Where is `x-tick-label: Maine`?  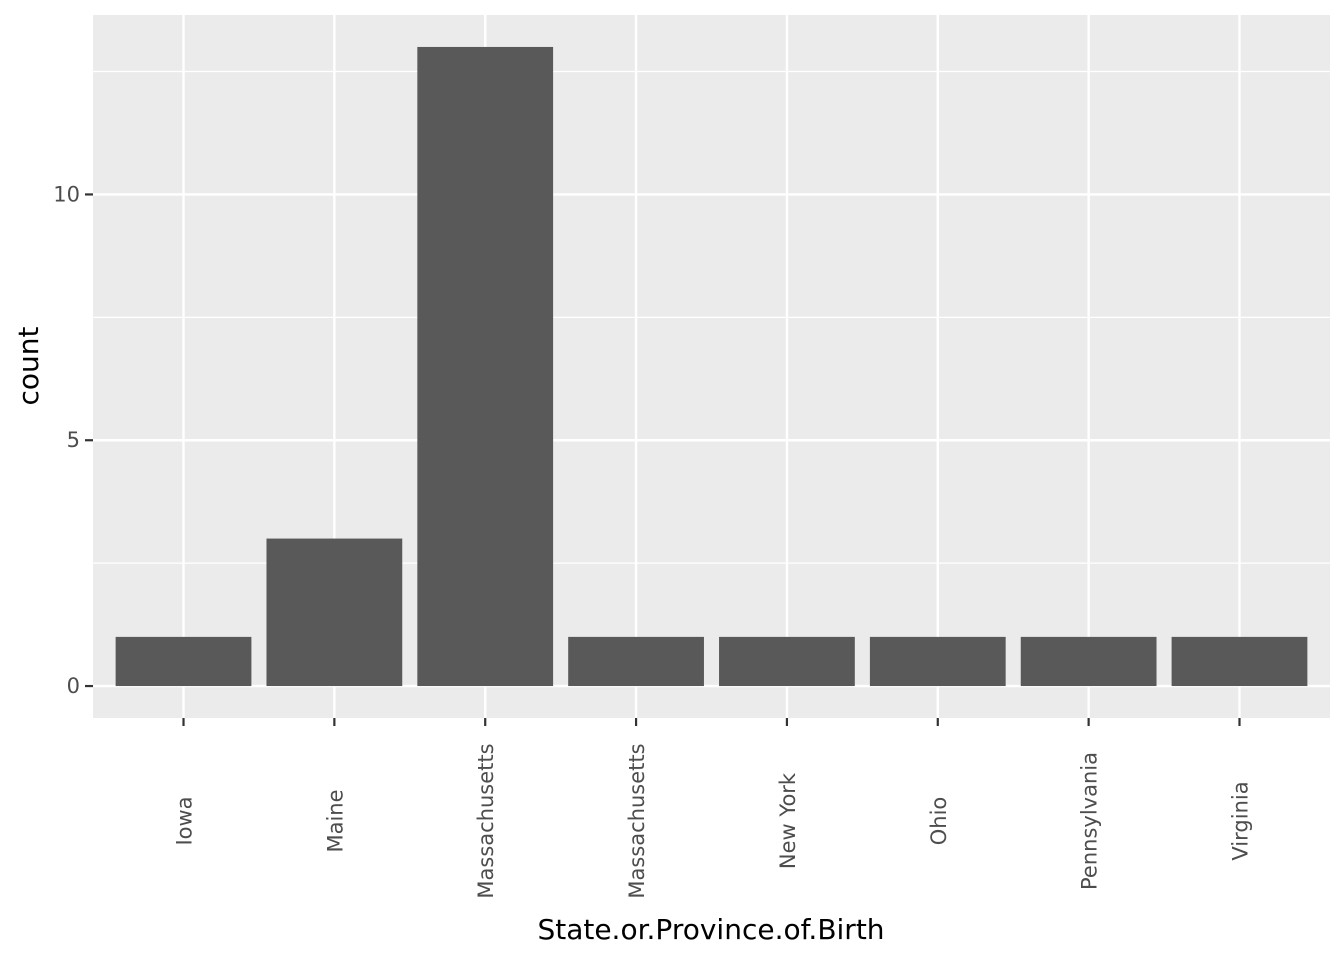
x-tick-label: Maine is located at coordinates (335, 820).